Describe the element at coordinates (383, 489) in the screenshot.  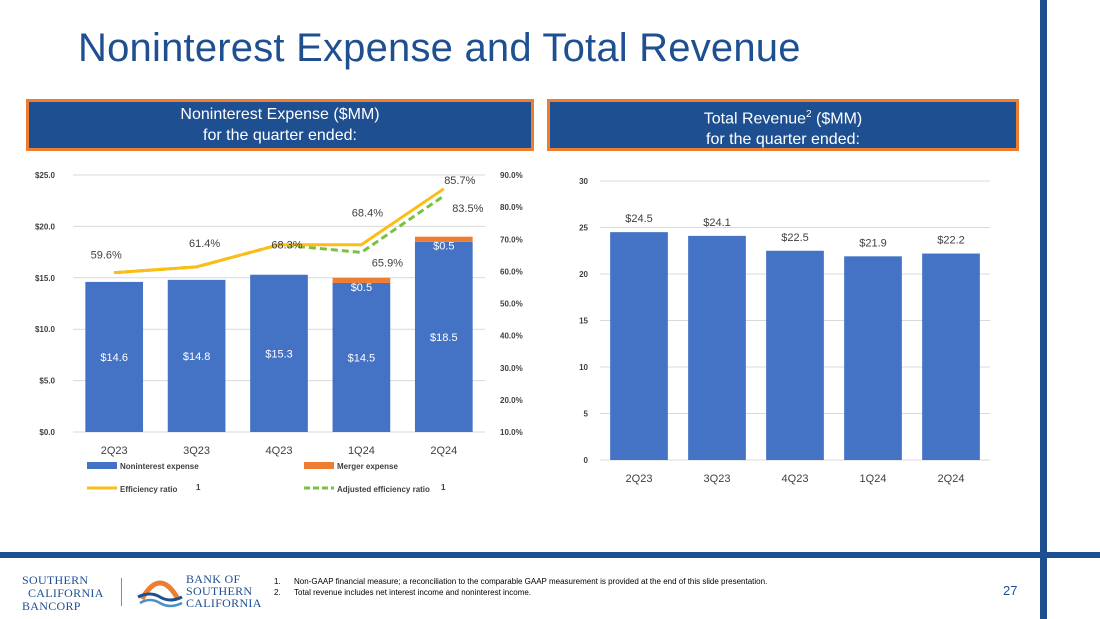
I see `legend-label-adjusted: Adjusted efficiency ratio` at that location.